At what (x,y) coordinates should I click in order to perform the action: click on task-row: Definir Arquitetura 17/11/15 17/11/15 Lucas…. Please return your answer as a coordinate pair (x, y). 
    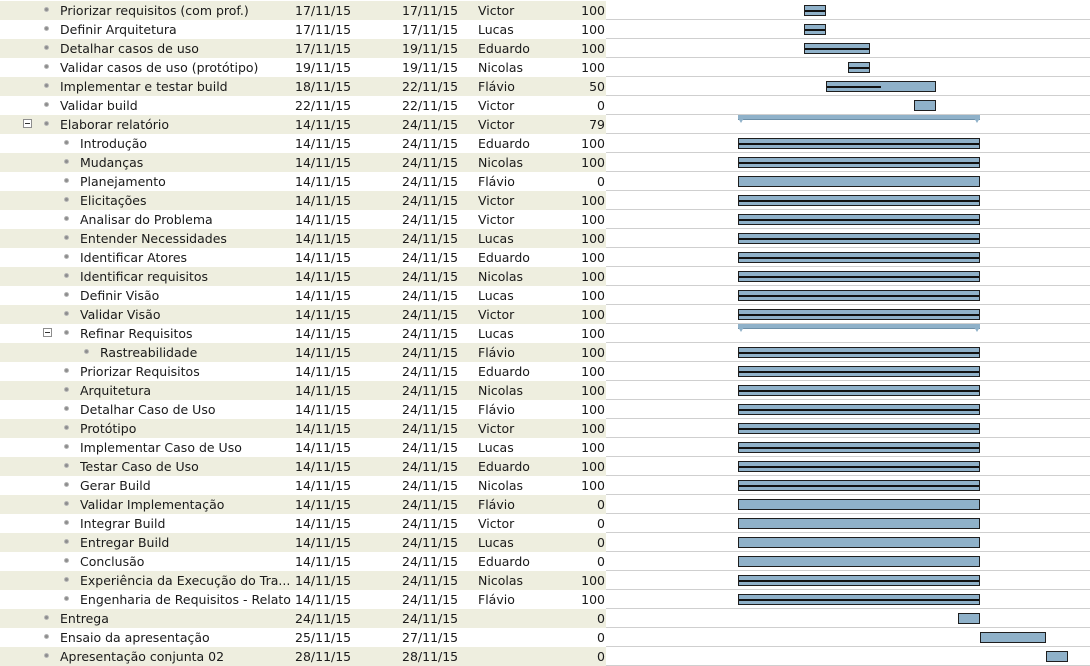
    Looking at the image, I should click on (303, 29).